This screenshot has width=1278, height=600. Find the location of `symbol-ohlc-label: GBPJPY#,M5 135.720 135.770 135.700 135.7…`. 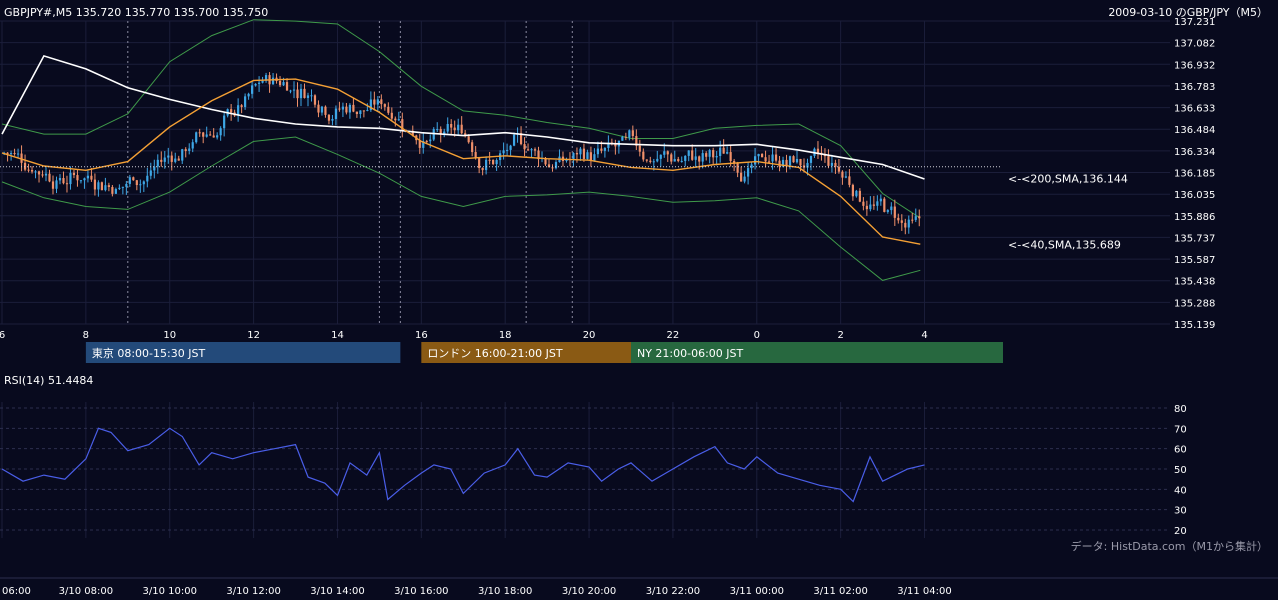

symbol-ohlc-label: GBPJPY#,M5 135.720 135.770 135.700 135.7… is located at coordinates (136, 12).